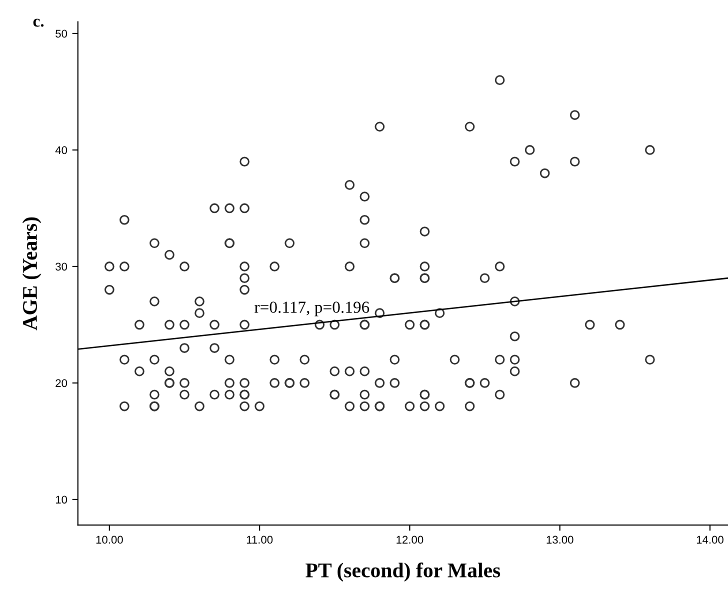  What do you see at coordinates (710, 540) in the screenshot?
I see `x-tick-label: 14.00` at bounding box center [710, 540].